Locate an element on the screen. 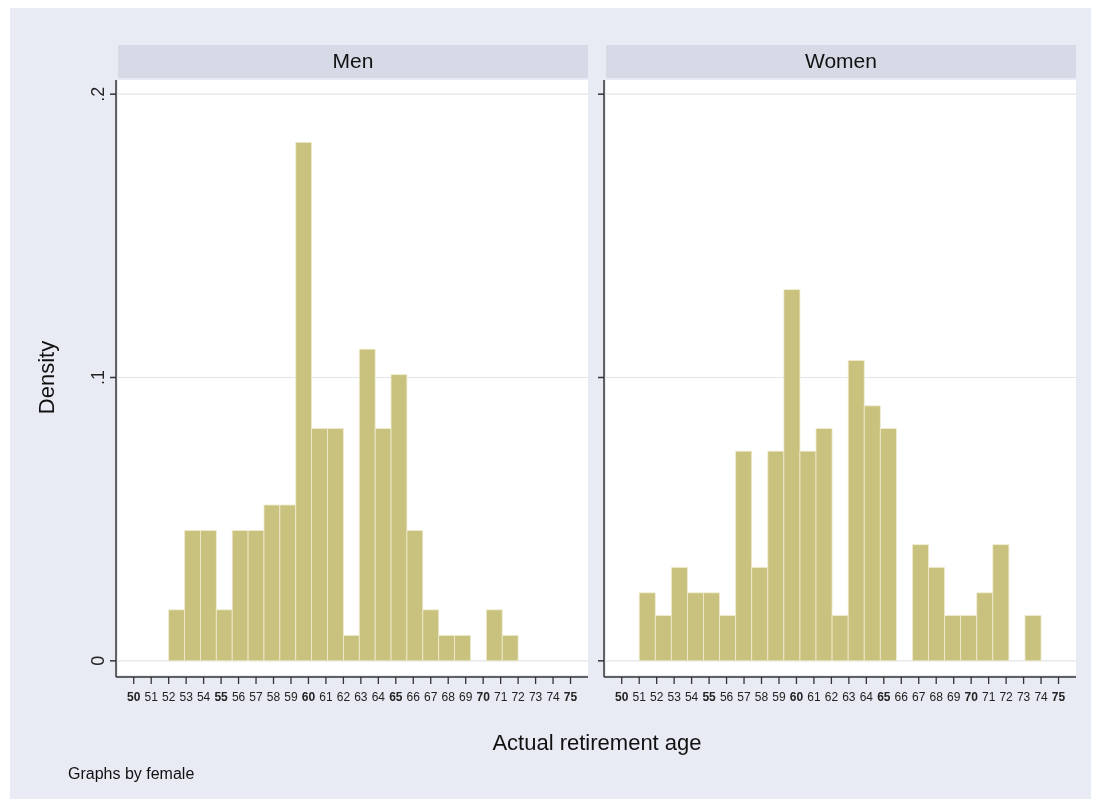  y-tick-label: .2 is located at coordinates (98, 94).